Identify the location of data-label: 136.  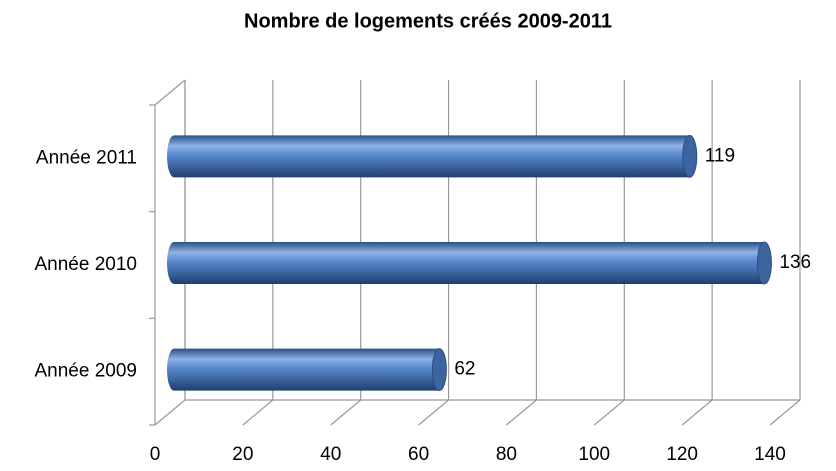
(795, 262).